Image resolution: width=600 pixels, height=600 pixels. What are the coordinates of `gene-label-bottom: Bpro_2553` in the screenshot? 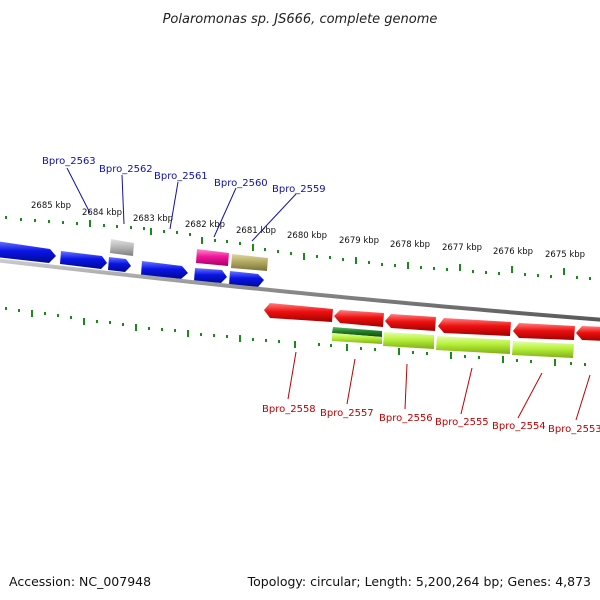 It's located at (574, 429).